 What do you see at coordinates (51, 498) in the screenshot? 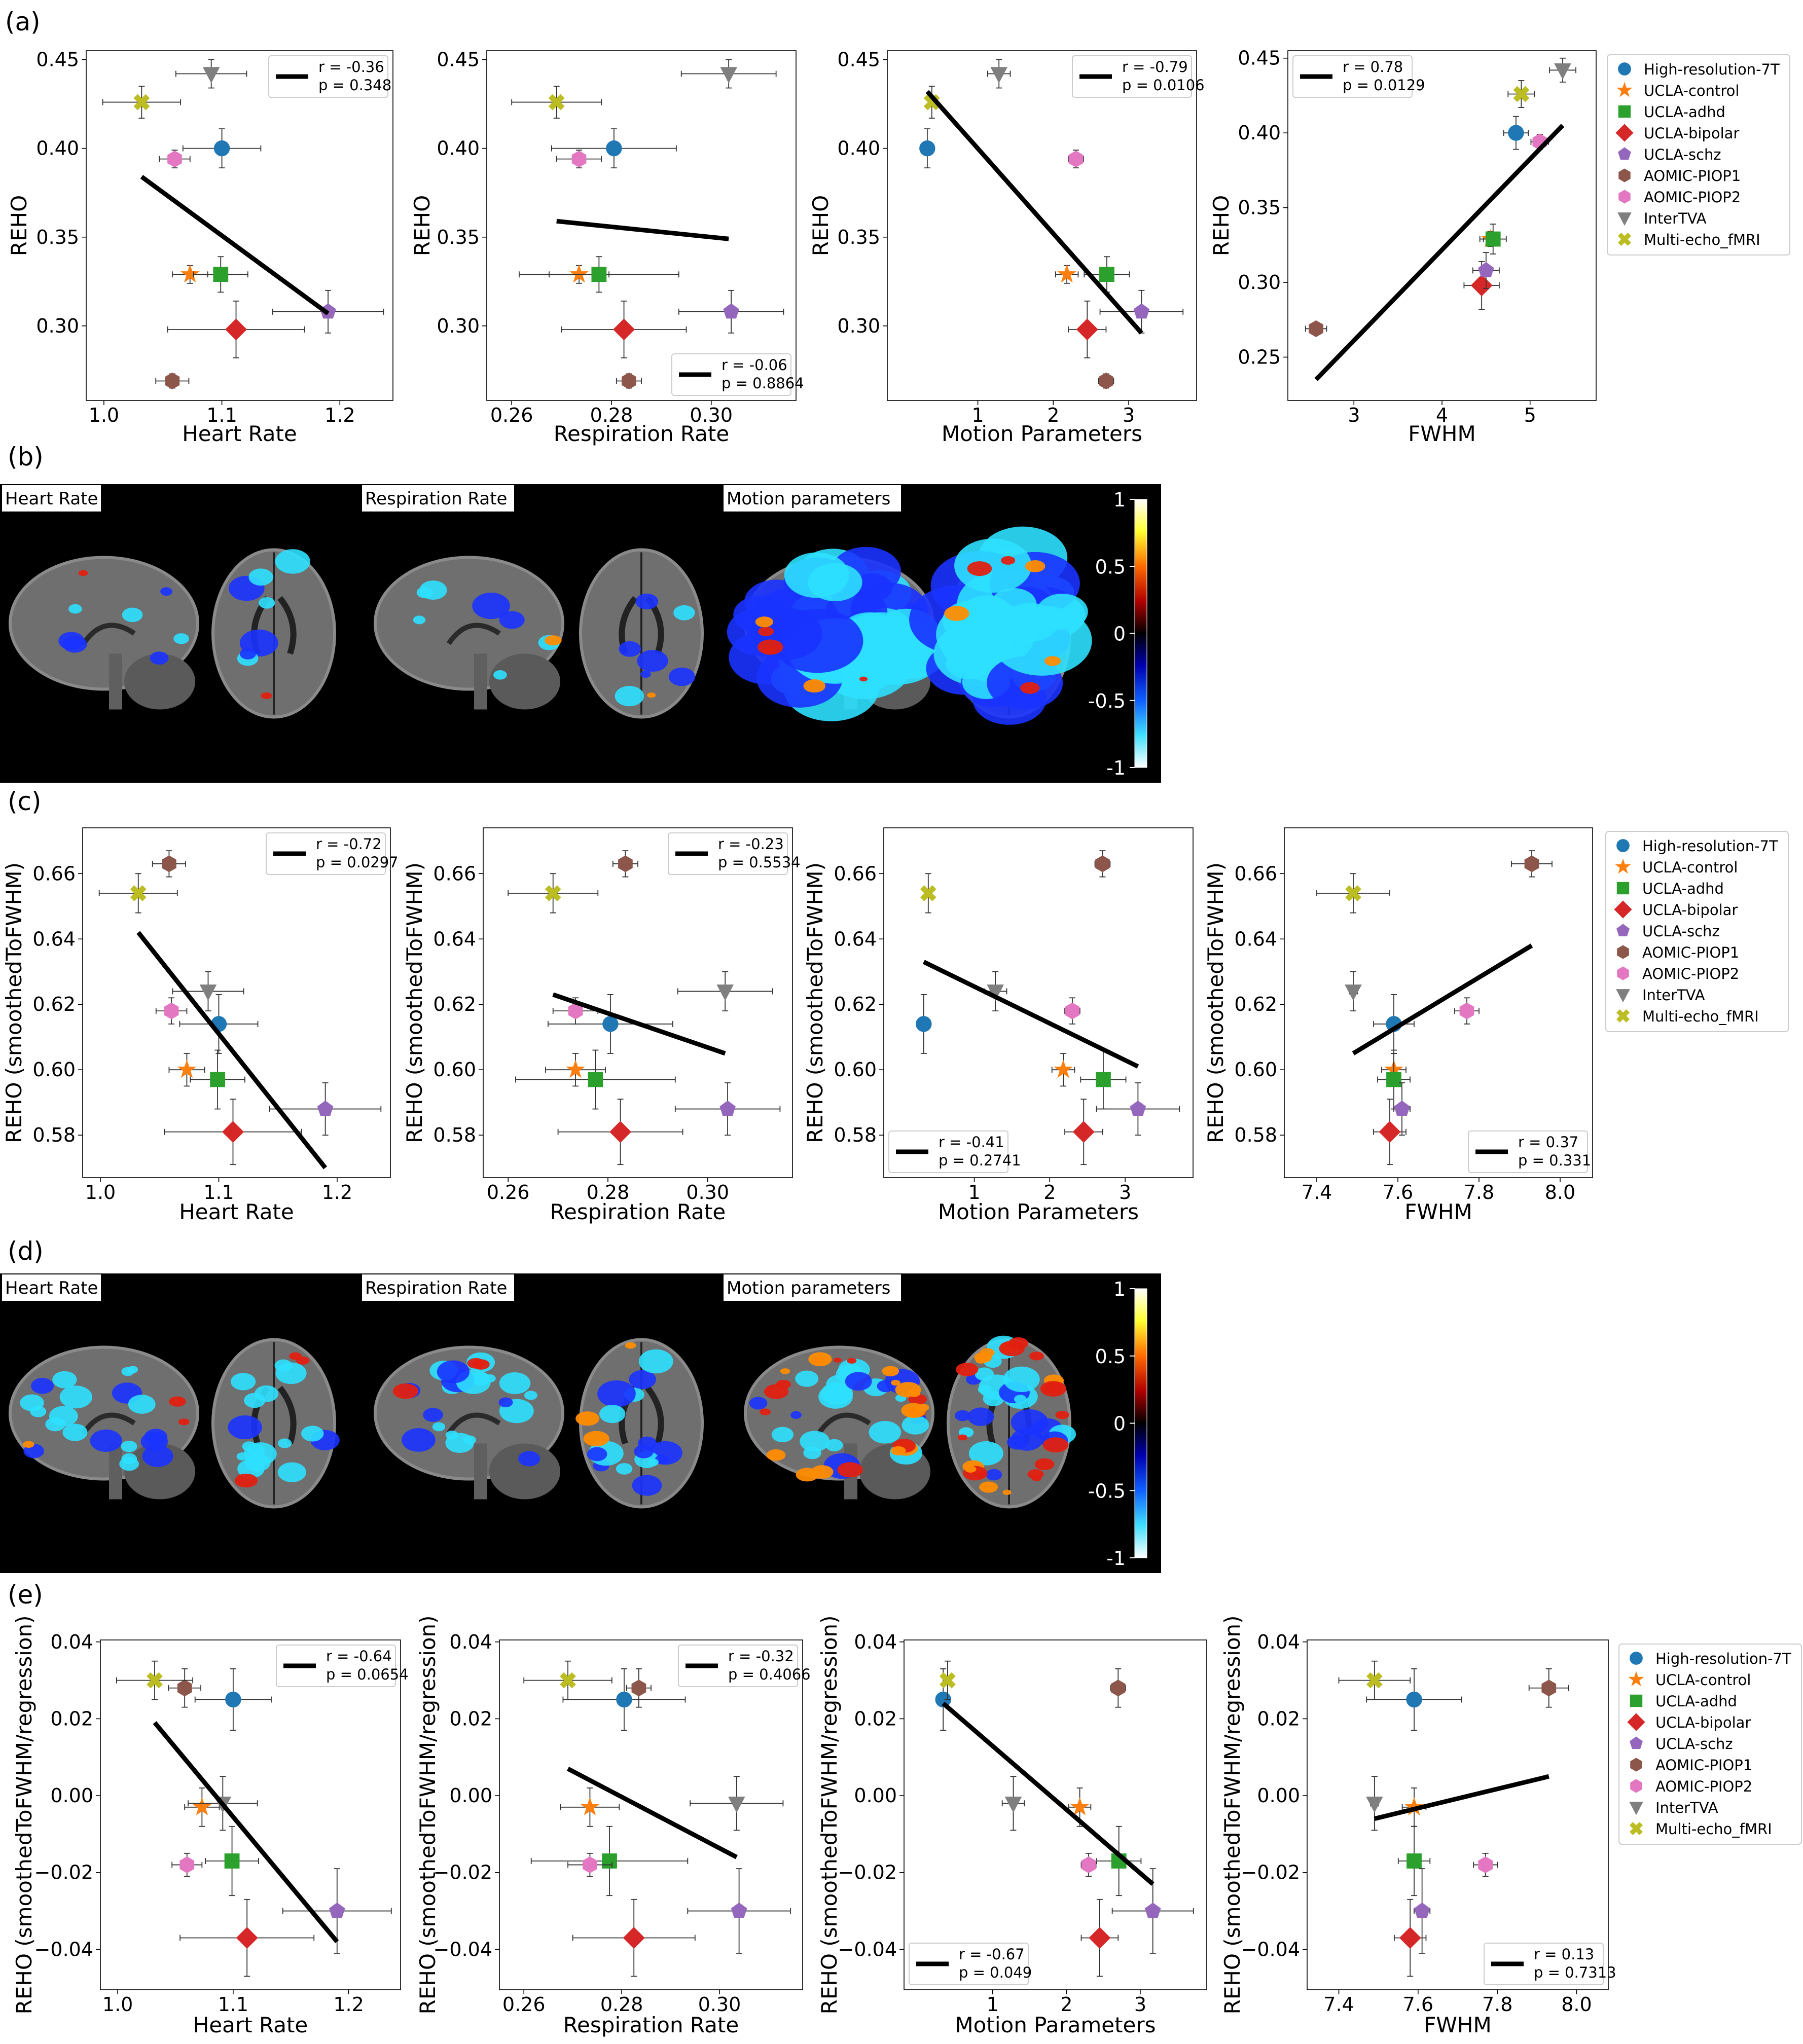
I see `slice-title-background` at bounding box center [51, 498].